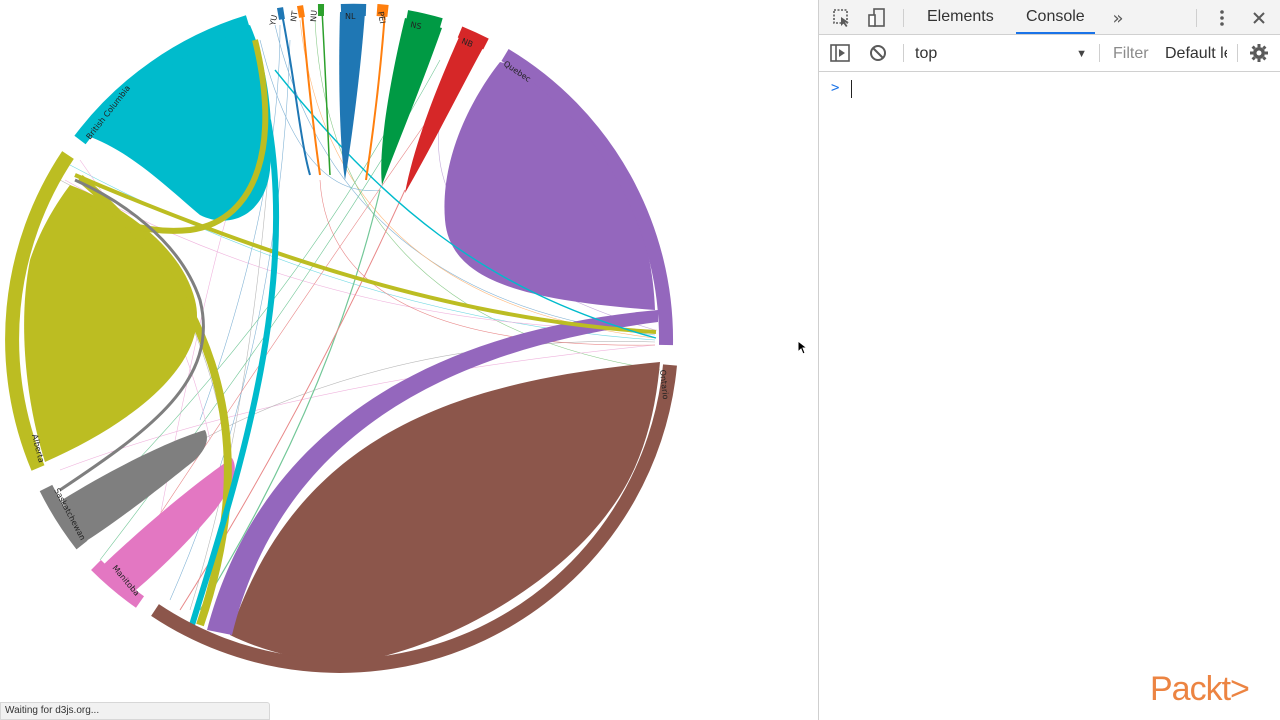  I want to click on arc-nb, so click(473, 38).